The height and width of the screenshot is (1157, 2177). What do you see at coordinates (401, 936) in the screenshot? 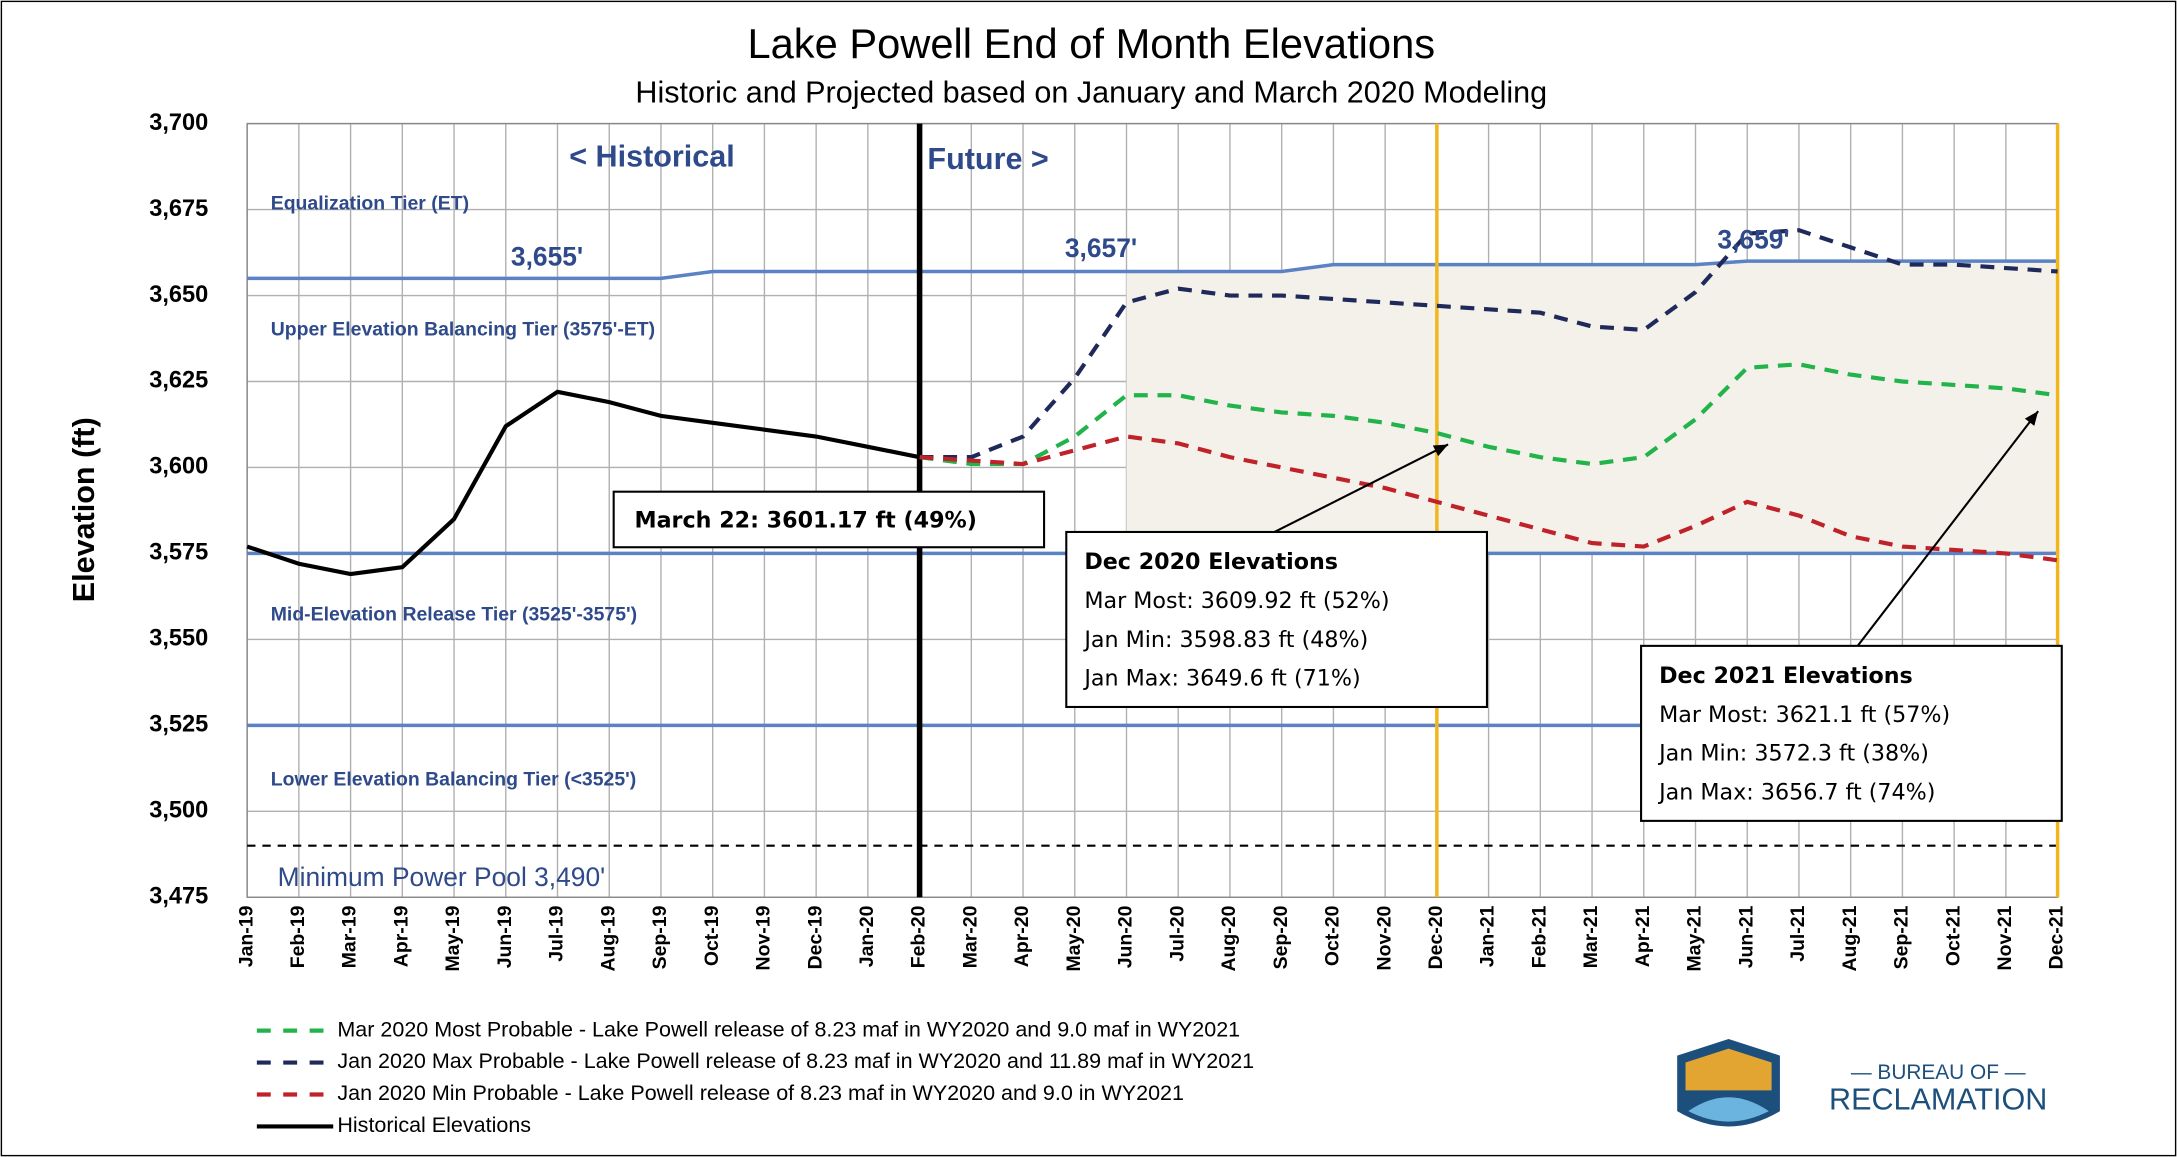
I see `x-tick-label: Apr-19` at bounding box center [401, 936].